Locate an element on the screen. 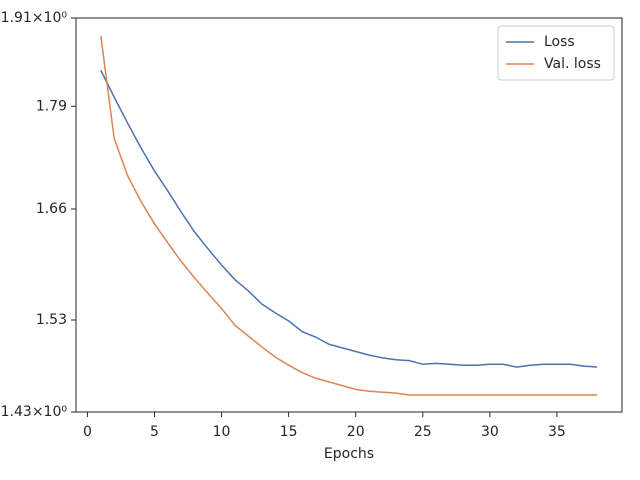 Image resolution: width=640 pixels, height=480 pixels. x-tick-label: 0 is located at coordinates (87, 432).